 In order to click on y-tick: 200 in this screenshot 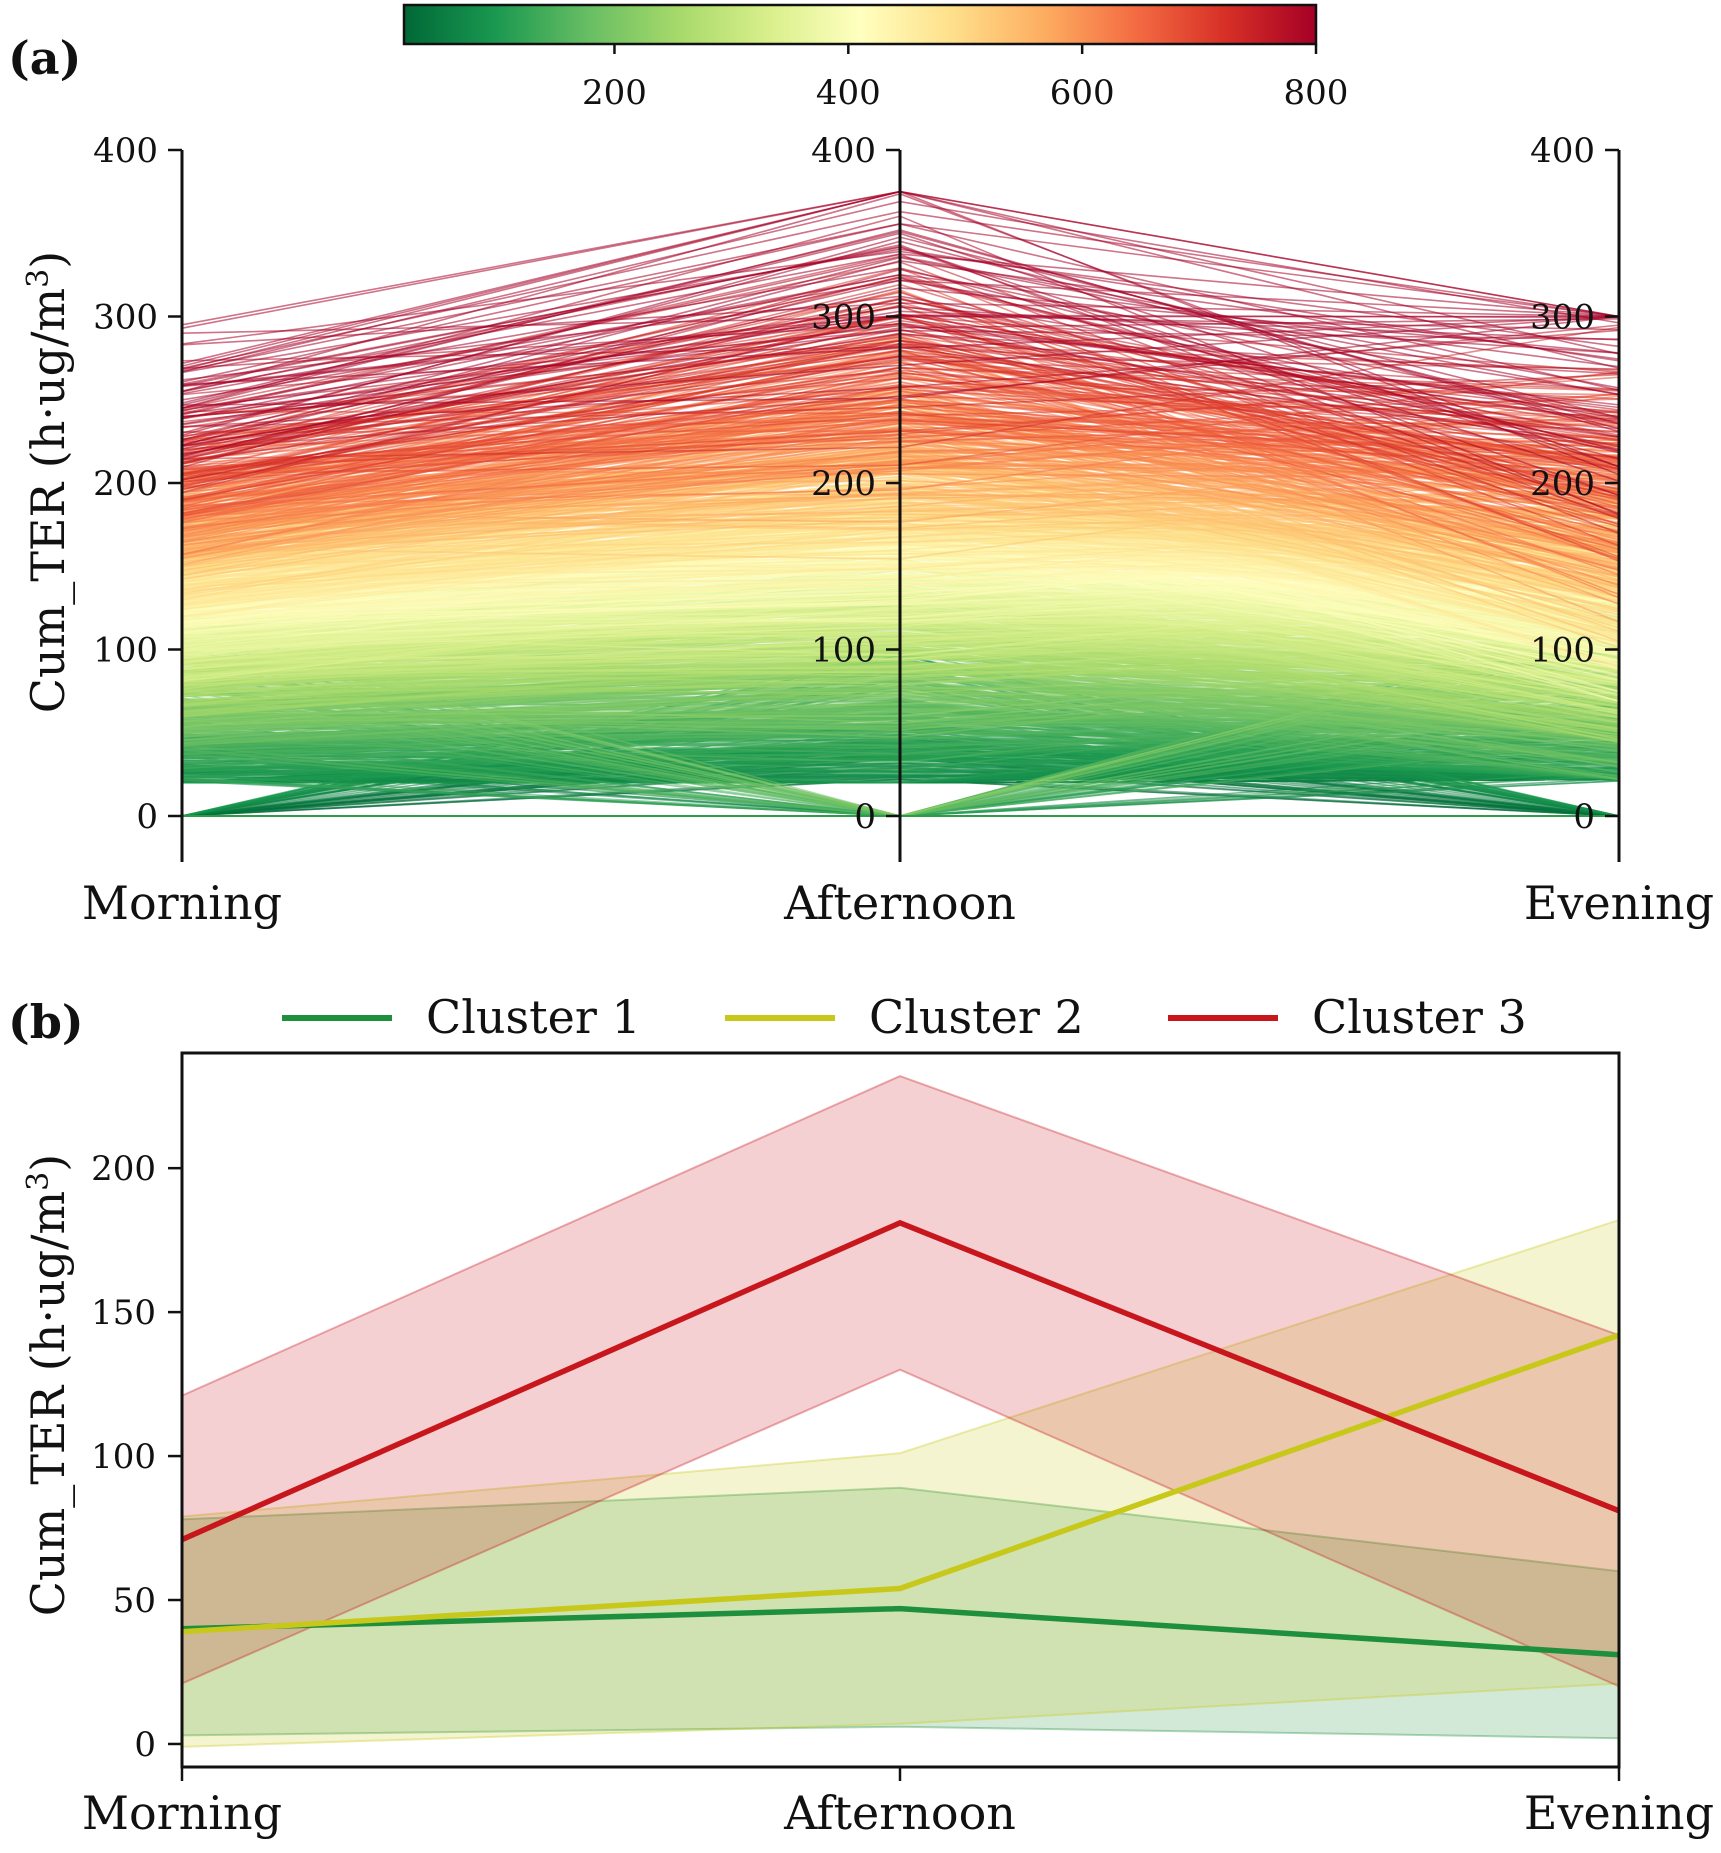, I will do `click(136, 1169)`.